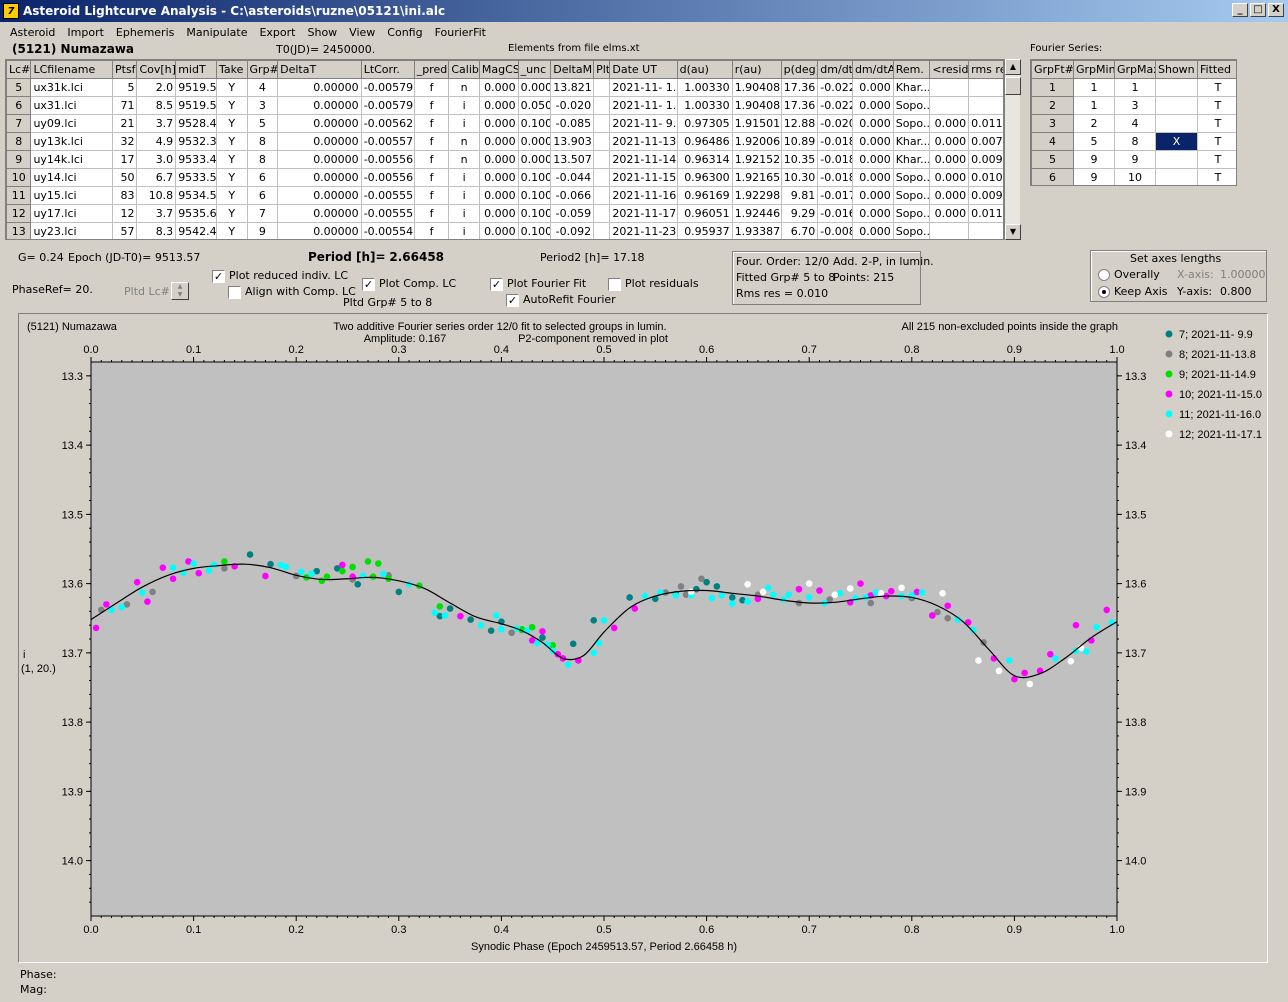 Image resolution: width=1288 pixels, height=1002 pixels. What do you see at coordinates (262, 195) in the screenshot?
I see `table-cell: 6` at bounding box center [262, 195].